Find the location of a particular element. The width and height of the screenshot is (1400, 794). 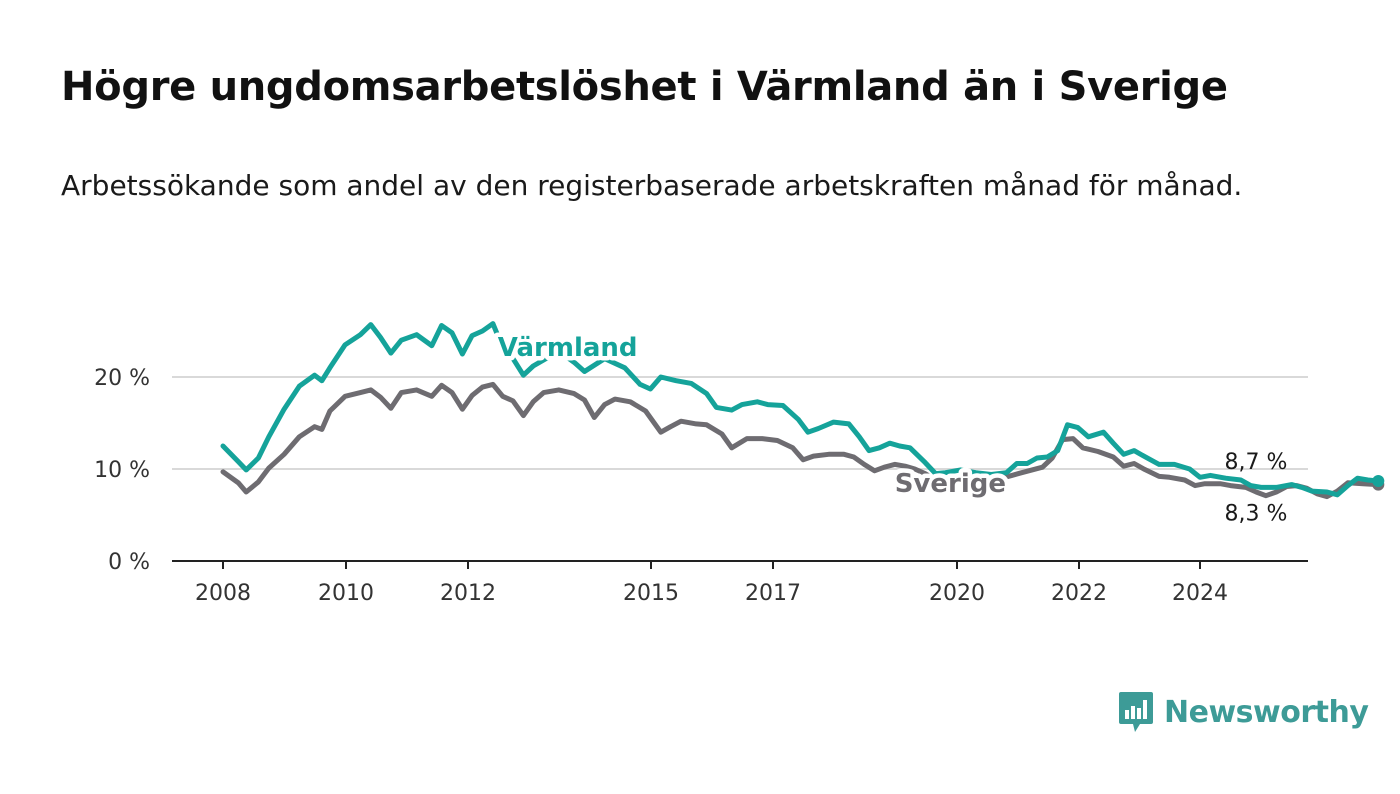

x-tick-label: 2010 is located at coordinates (346, 593).